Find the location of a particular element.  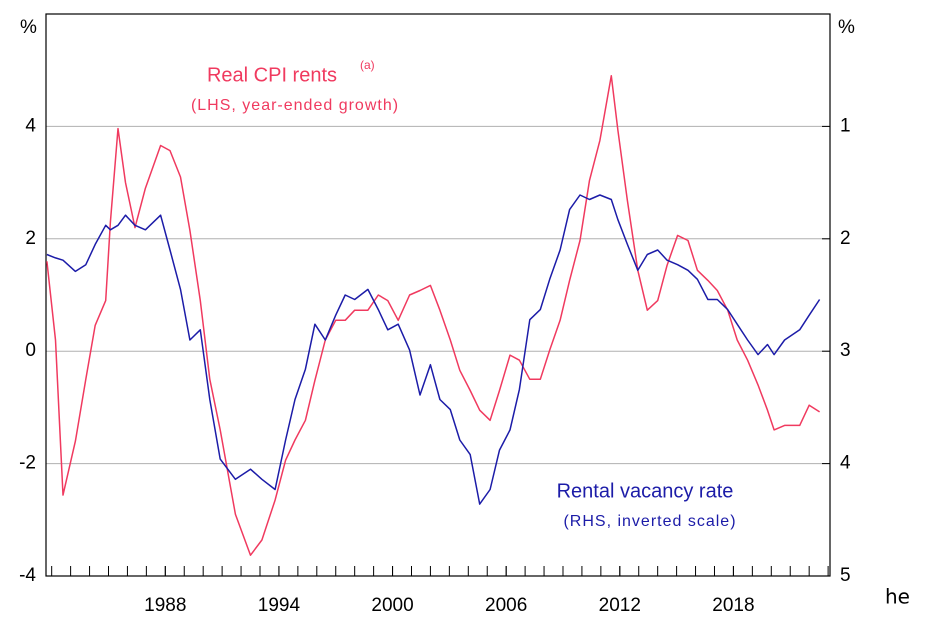

series-label: Real CPI rents is located at coordinates (272, 75).